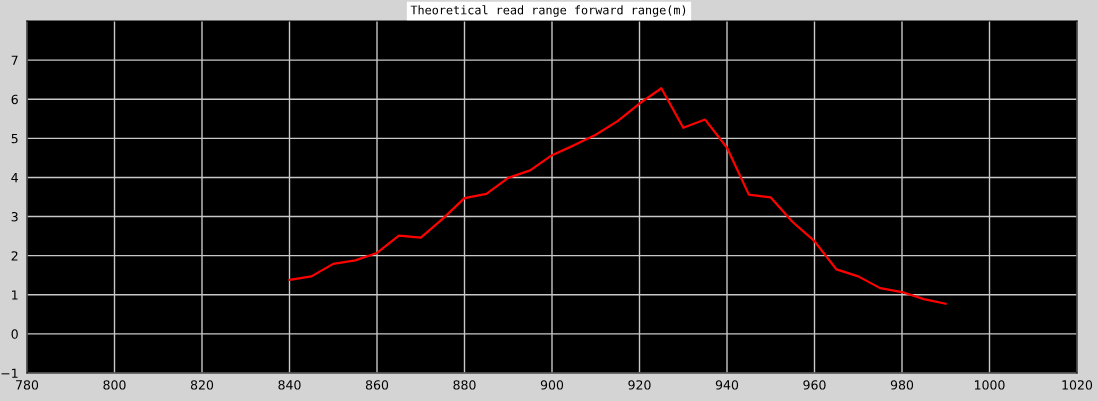 This screenshot has width=1098, height=401. I want to click on y-tick-label: −1, so click(9, 373).